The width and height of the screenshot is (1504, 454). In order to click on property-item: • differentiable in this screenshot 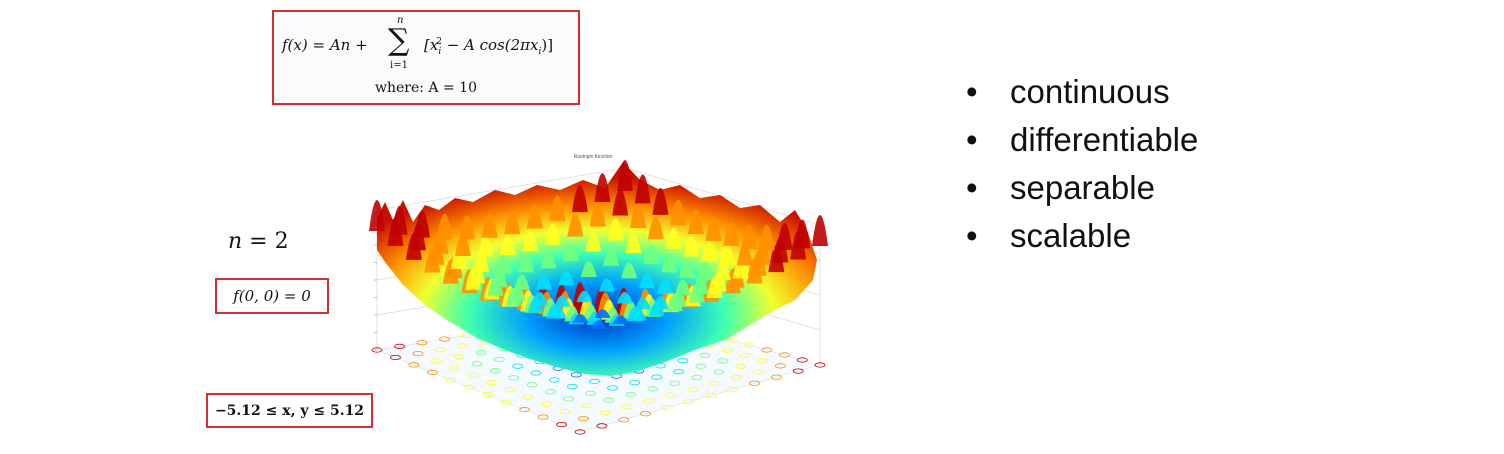, I will do `click(1082, 139)`.